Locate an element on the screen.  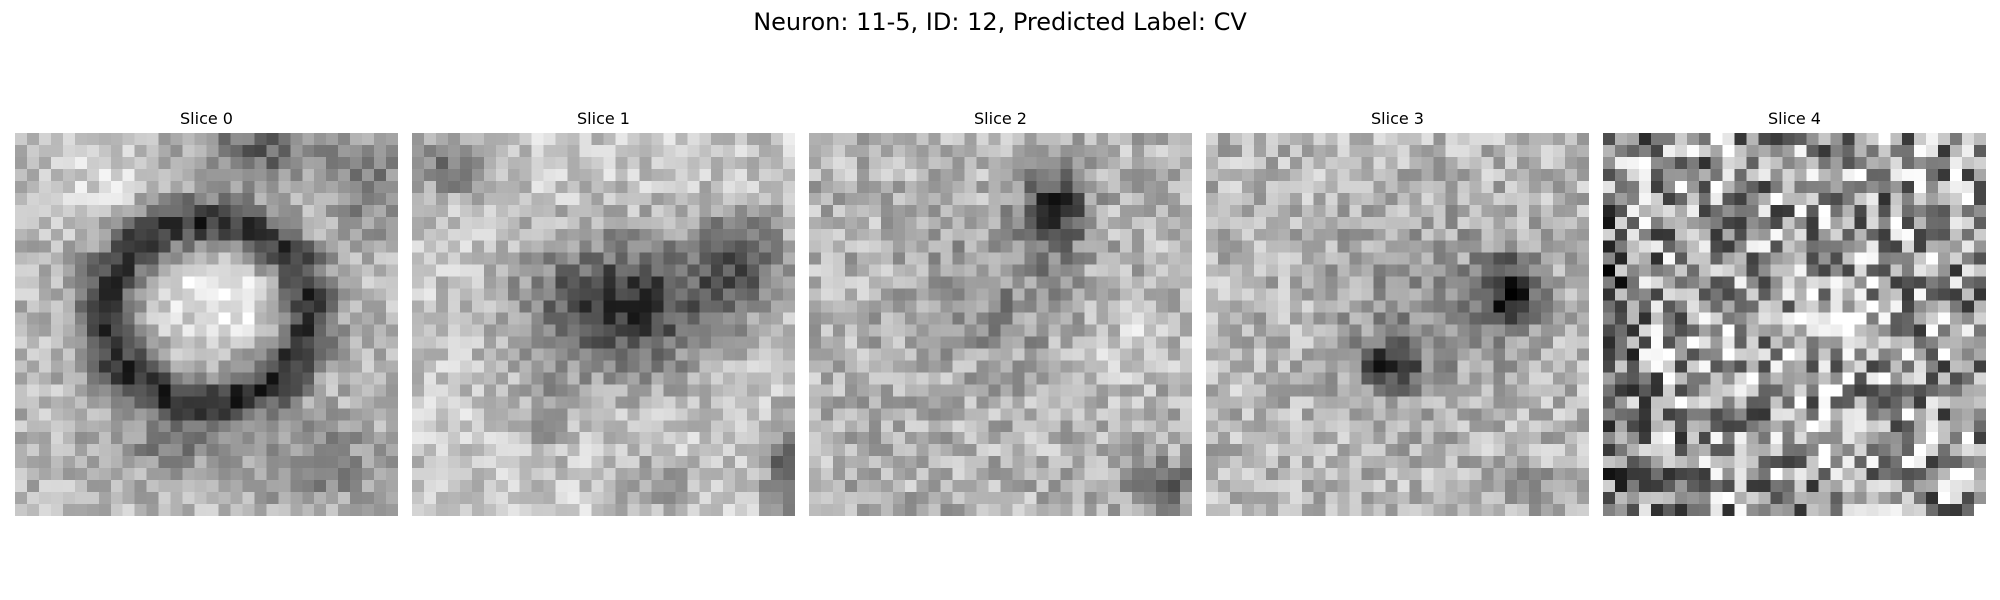
slice-title: Slice 0 is located at coordinates (206, 118).